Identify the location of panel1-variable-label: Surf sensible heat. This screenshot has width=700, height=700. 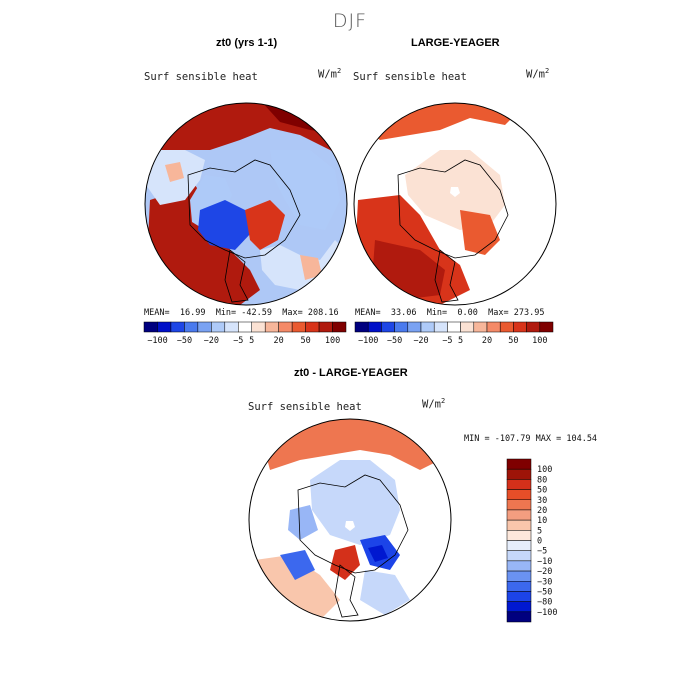
(201, 77).